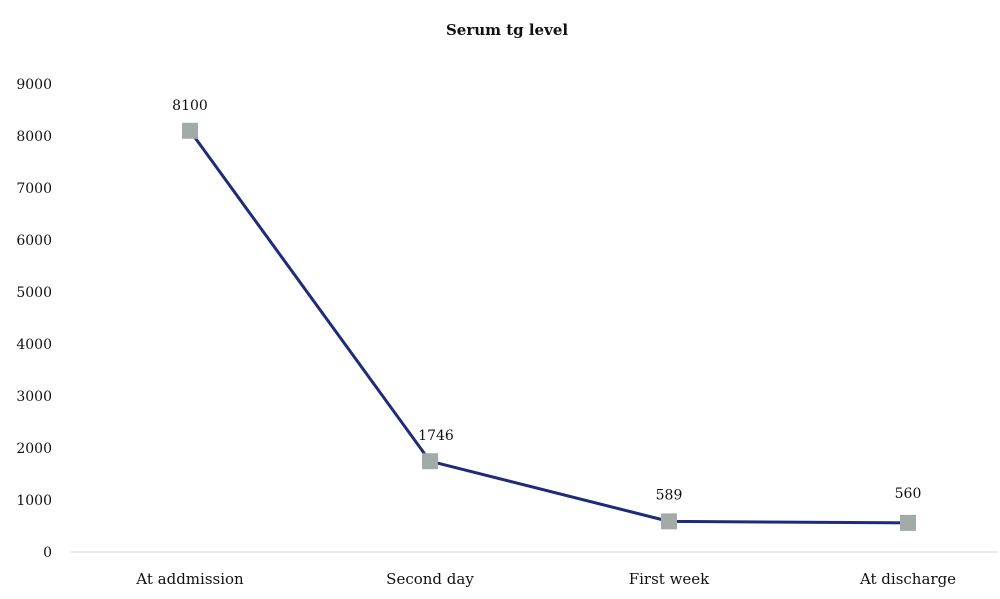 Image resolution: width=1000 pixels, height=599 pixels. I want to click on y-tick-label: 9000, so click(34, 85).